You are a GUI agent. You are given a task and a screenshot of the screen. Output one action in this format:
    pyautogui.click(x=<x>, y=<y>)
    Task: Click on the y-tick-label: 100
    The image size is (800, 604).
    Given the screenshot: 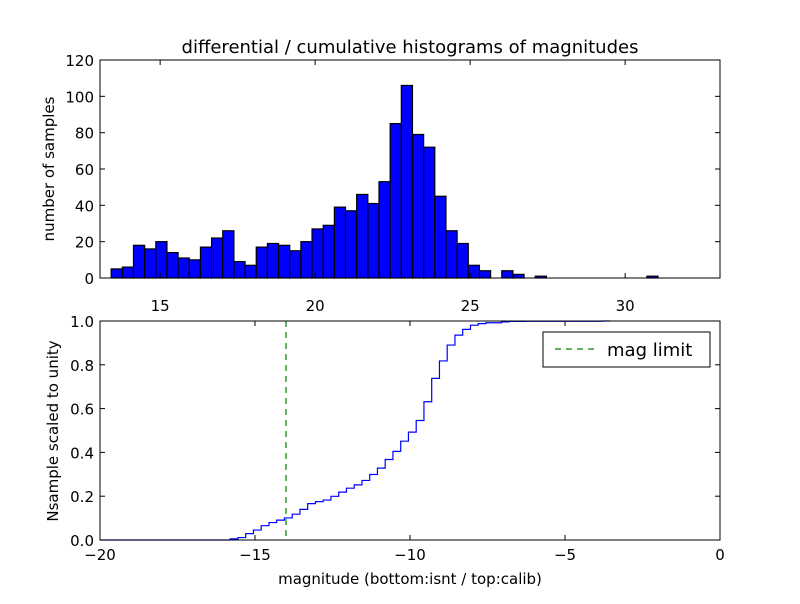 What is the action you would take?
    pyautogui.click(x=79, y=97)
    